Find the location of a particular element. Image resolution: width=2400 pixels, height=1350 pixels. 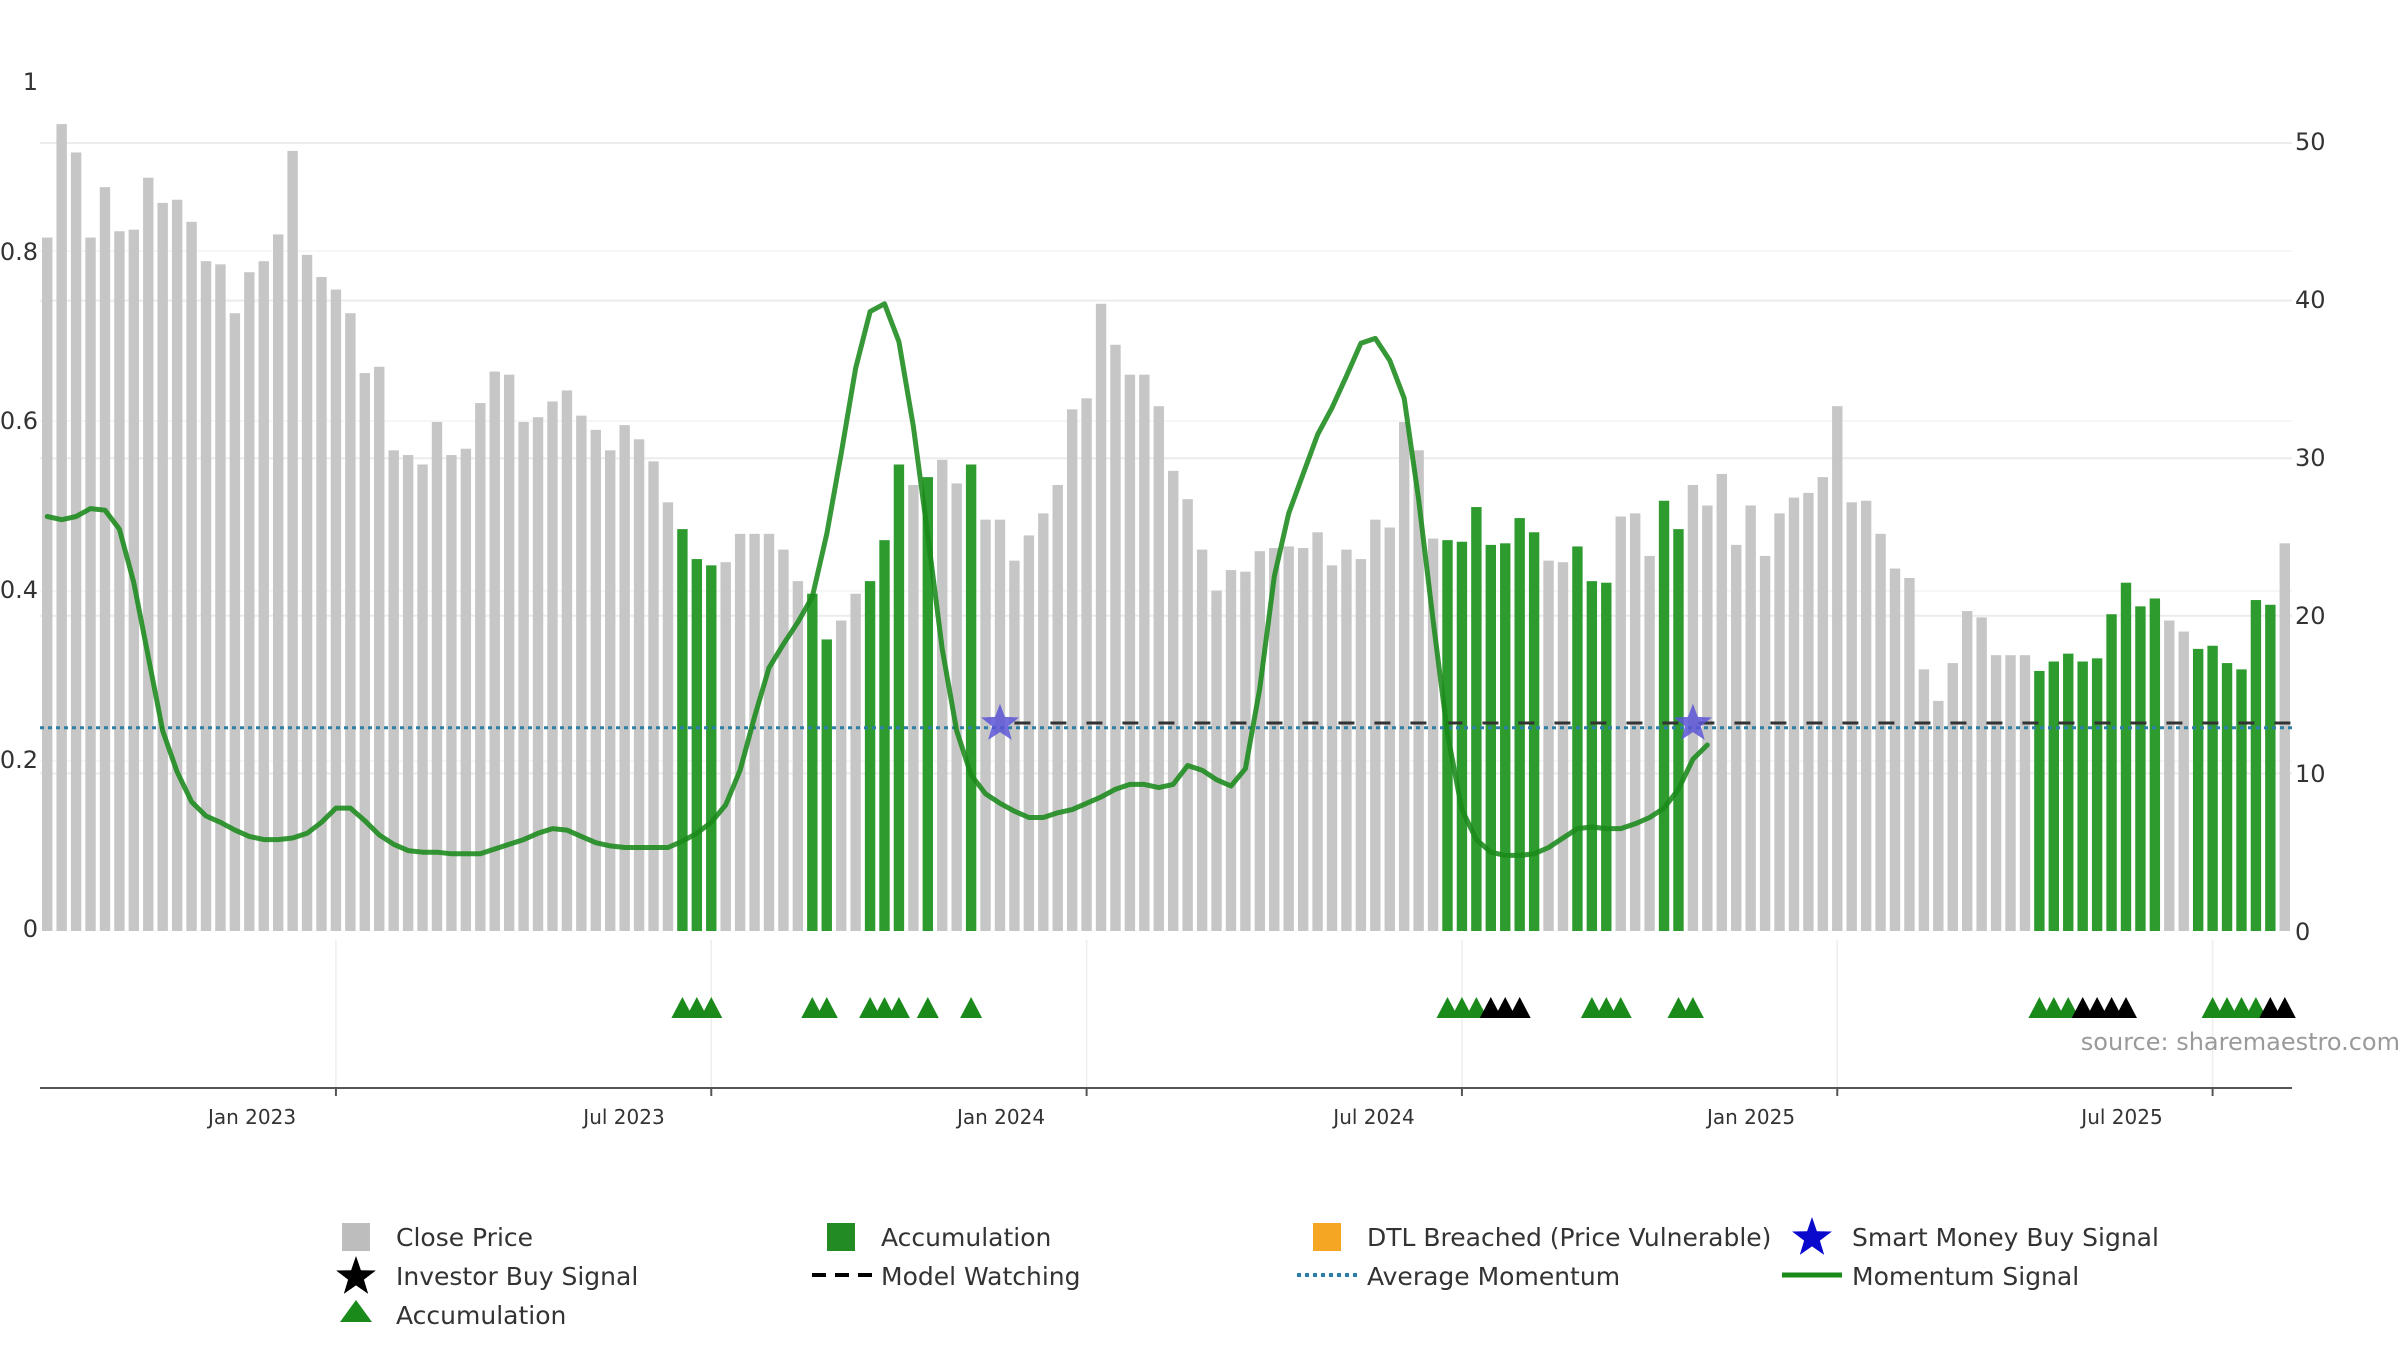

legend-label: Smart Money Buy Signal is located at coordinates (2005, 1237).